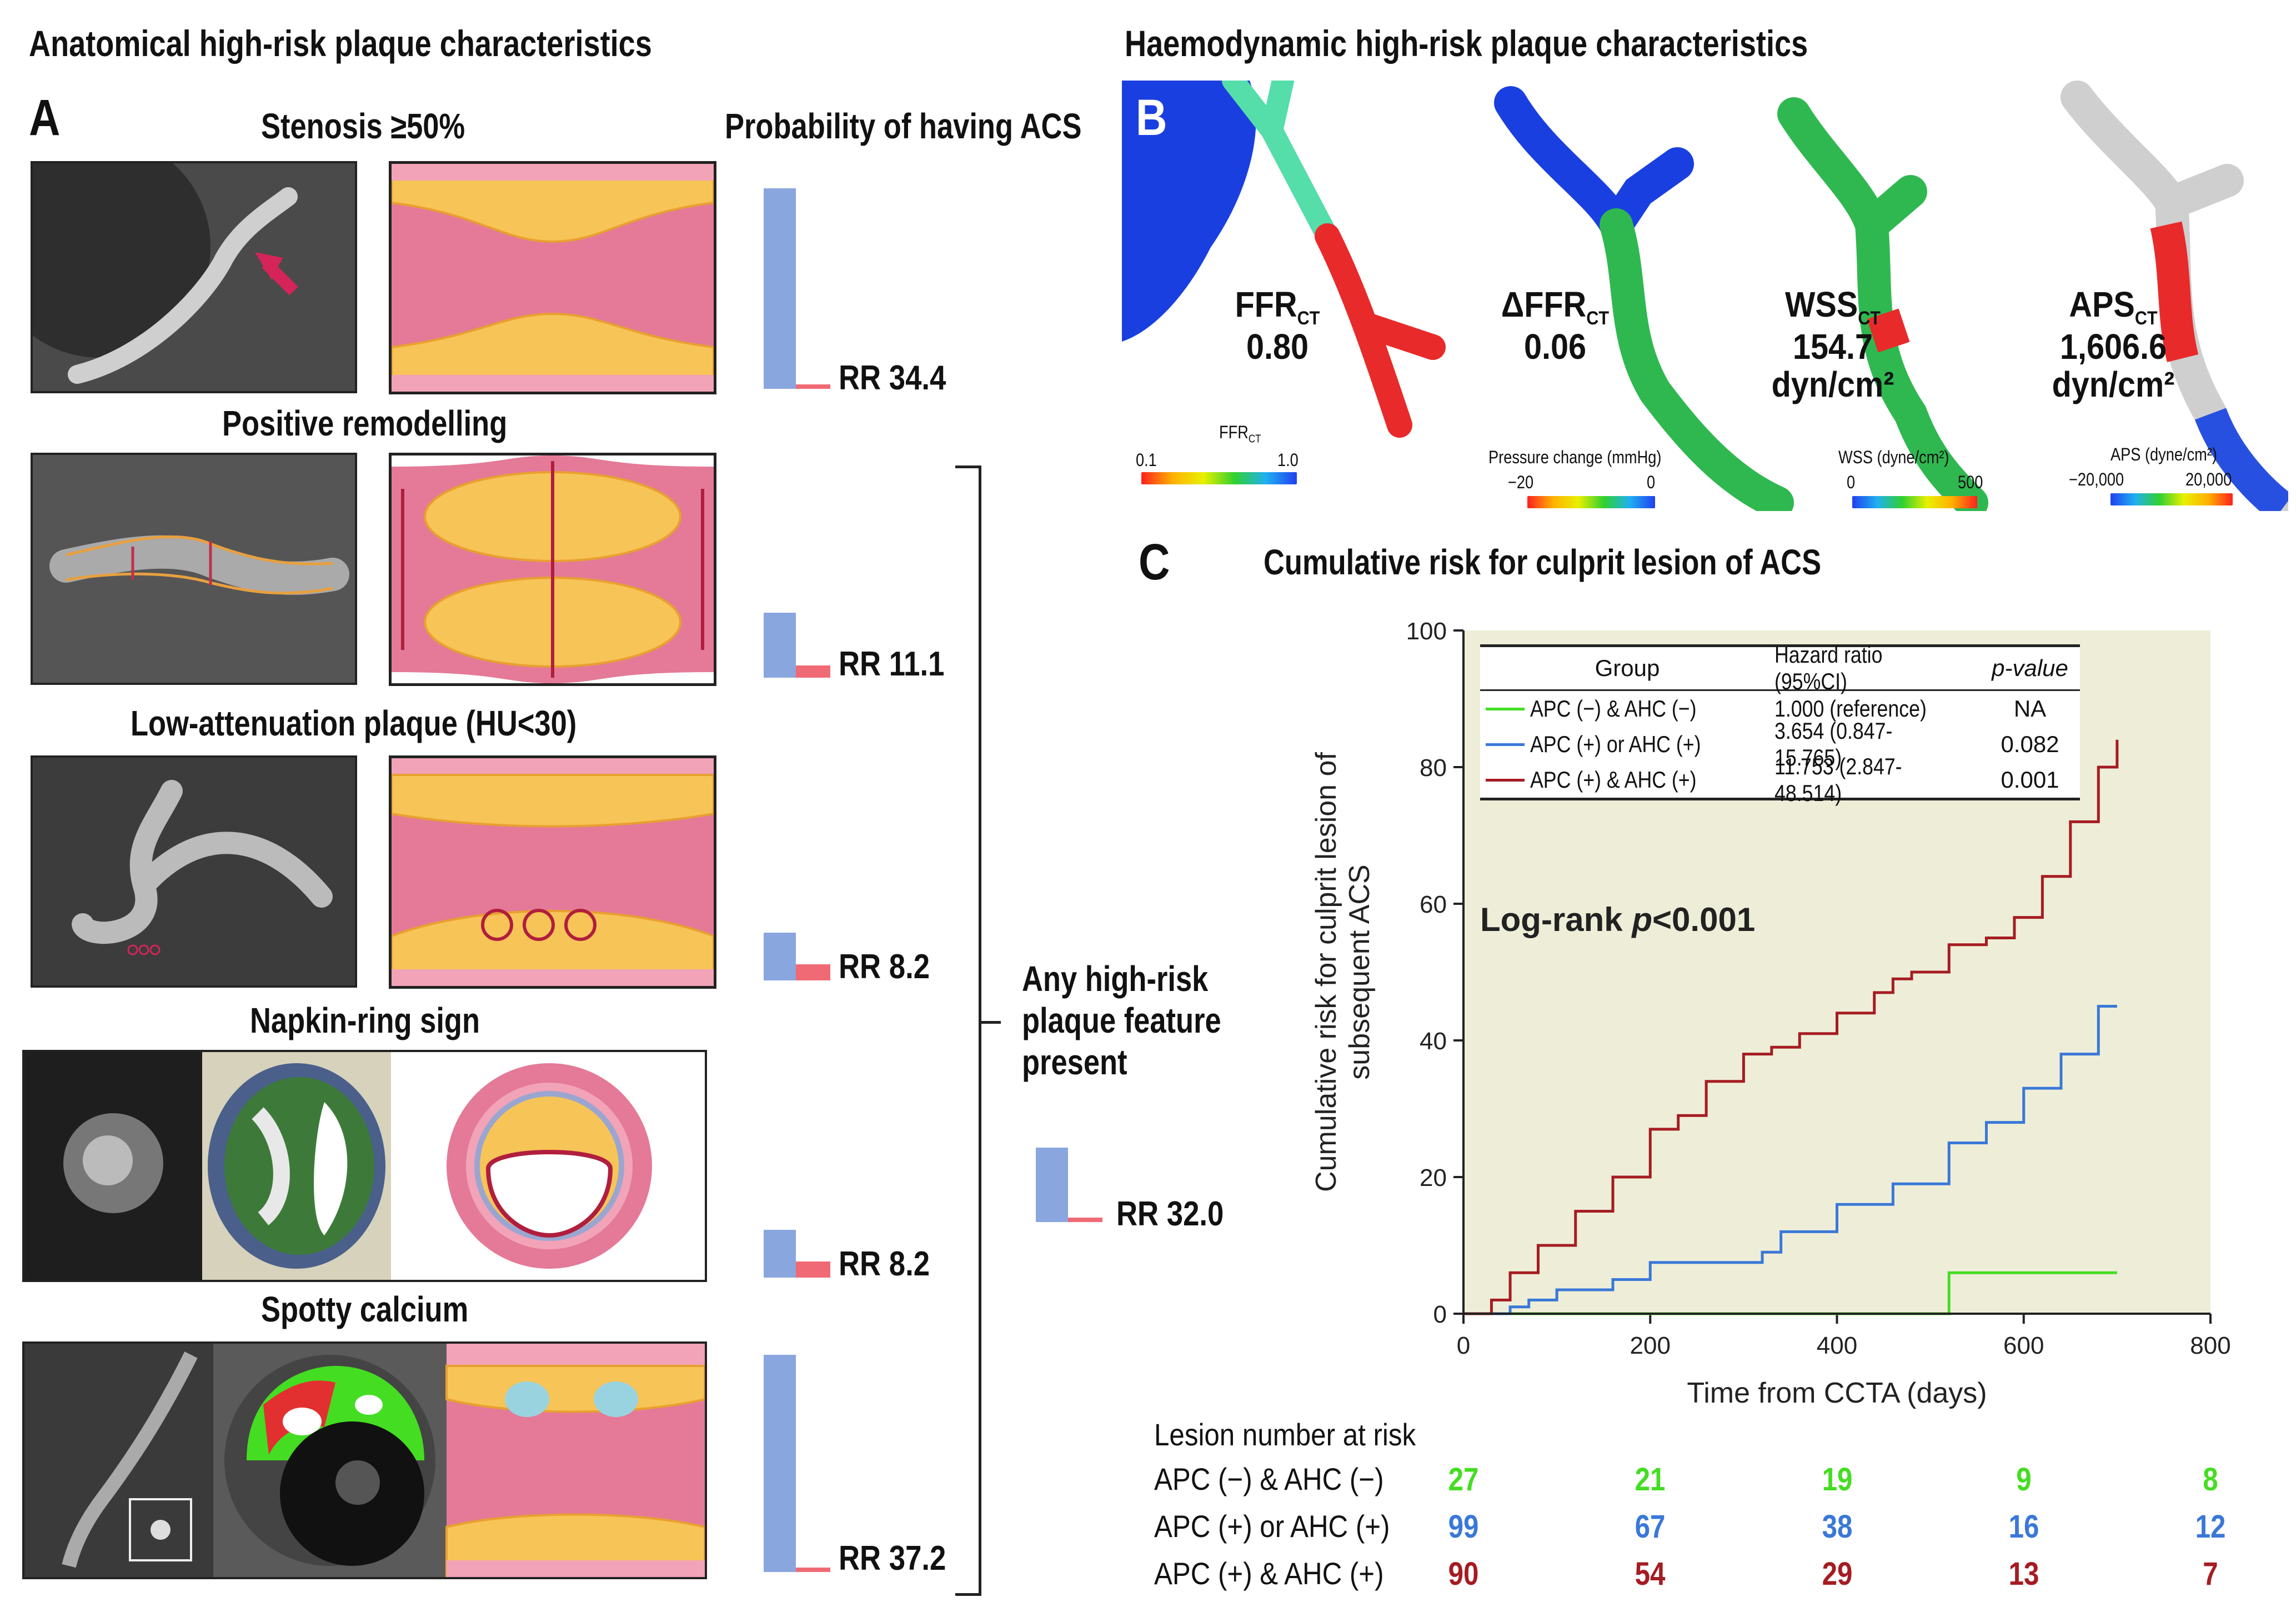  Describe the element at coordinates (2030, 744) in the screenshot. I see `hr-row-p: 0.082` at that location.